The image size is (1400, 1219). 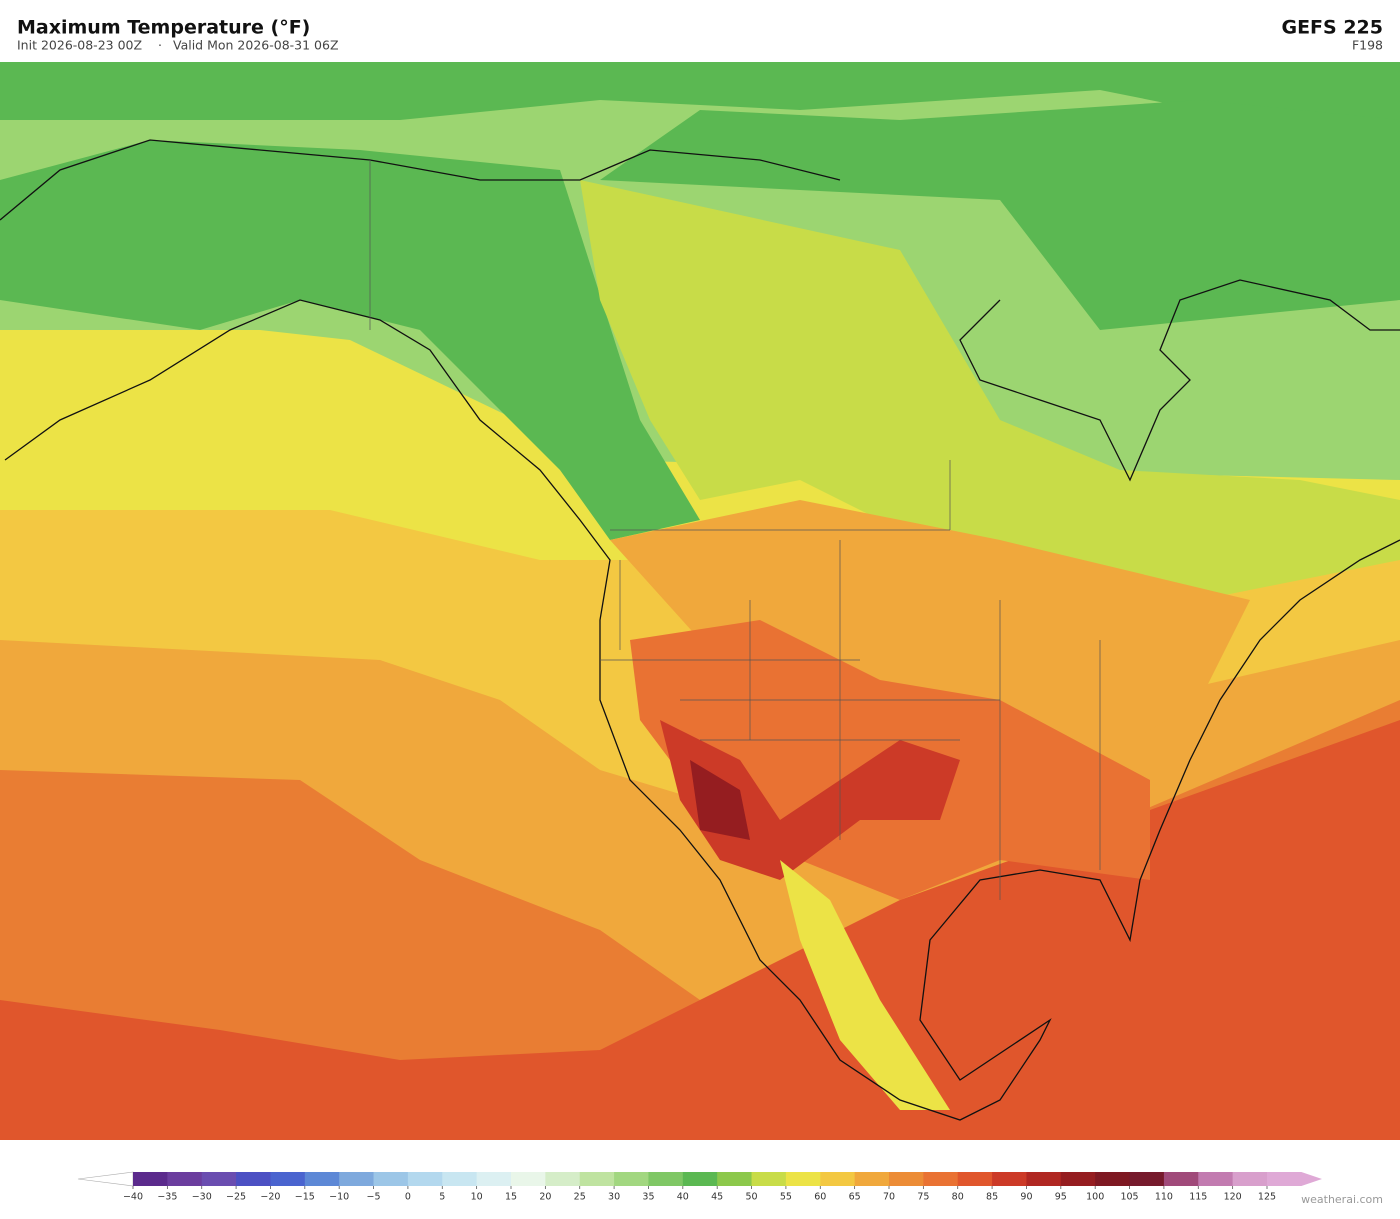 What do you see at coordinates (683, 1197) in the screenshot?
I see `colorbar-tick-label: 40` at bounding box center [683, 1197].